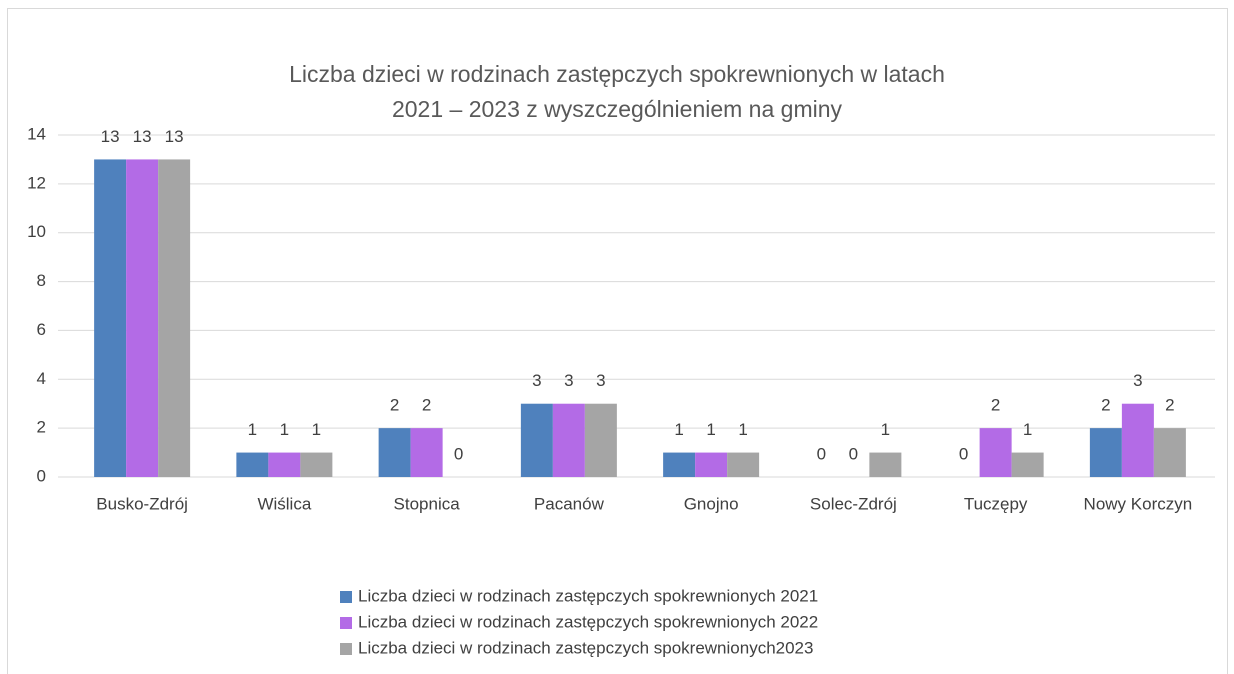 This screenshot has width=1234, height=674. Describe the element at coordinates (569, 503) in the screenshot. I see `x-tick-label: Pacanów` at that location.